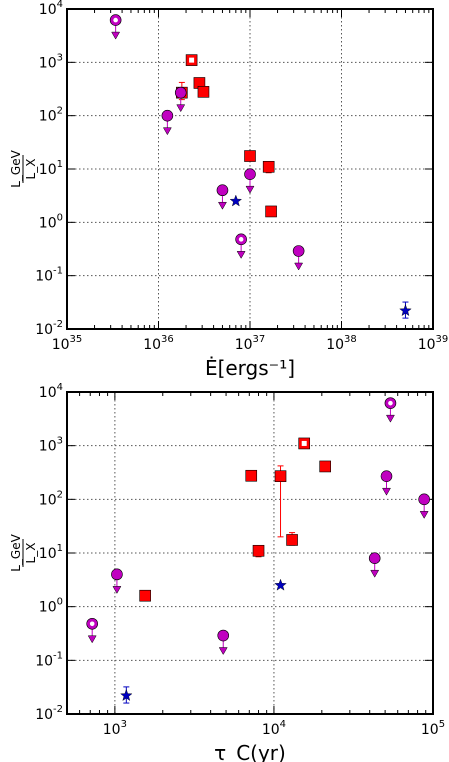 The width and height of the screenshot is (449, 762). Describe the element at coordinates (250, 343) in the screenshot. I see `x-tick-label: 10³⁷` at that location.